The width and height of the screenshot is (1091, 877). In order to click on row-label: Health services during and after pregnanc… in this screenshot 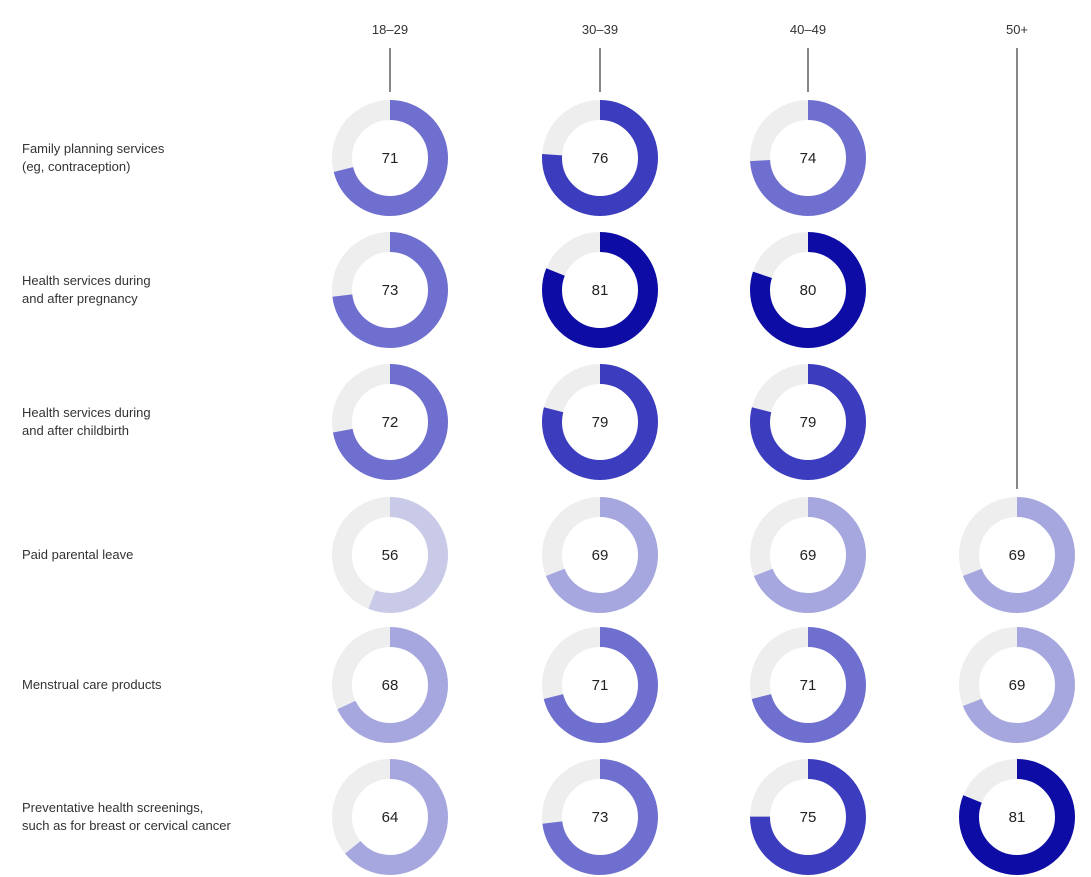, I will do `click(167, 290)`.